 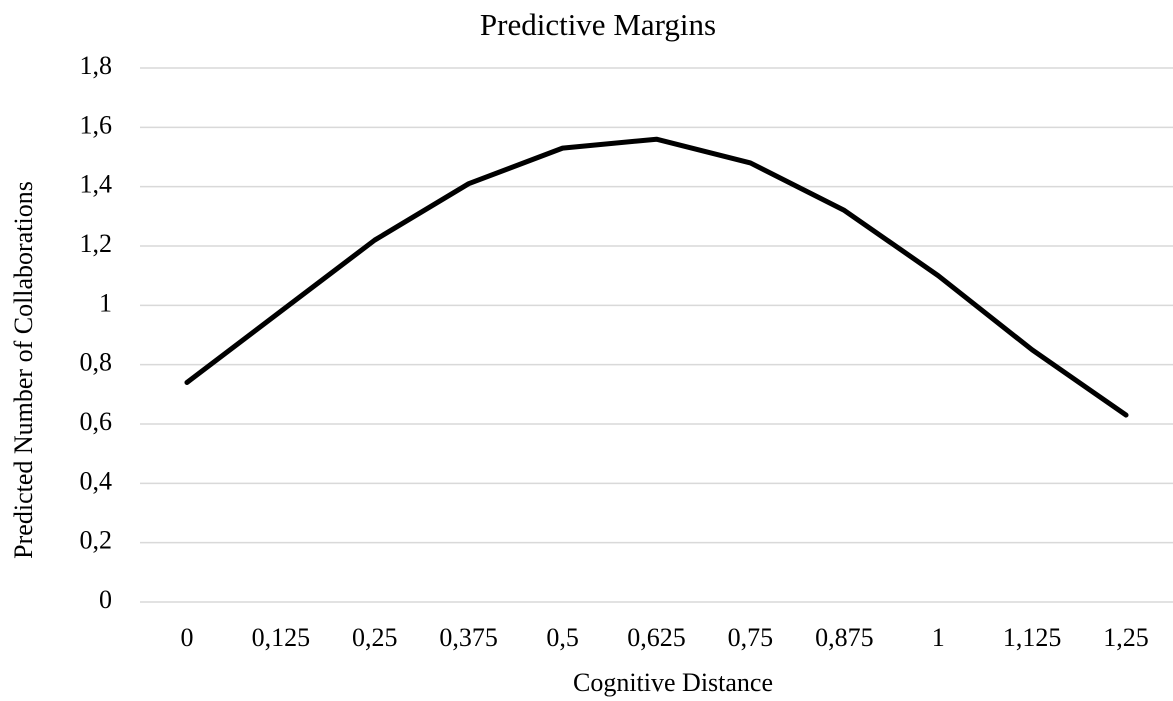 I want to click on y-tick-label: 0,6, so click(x=96, y=421).